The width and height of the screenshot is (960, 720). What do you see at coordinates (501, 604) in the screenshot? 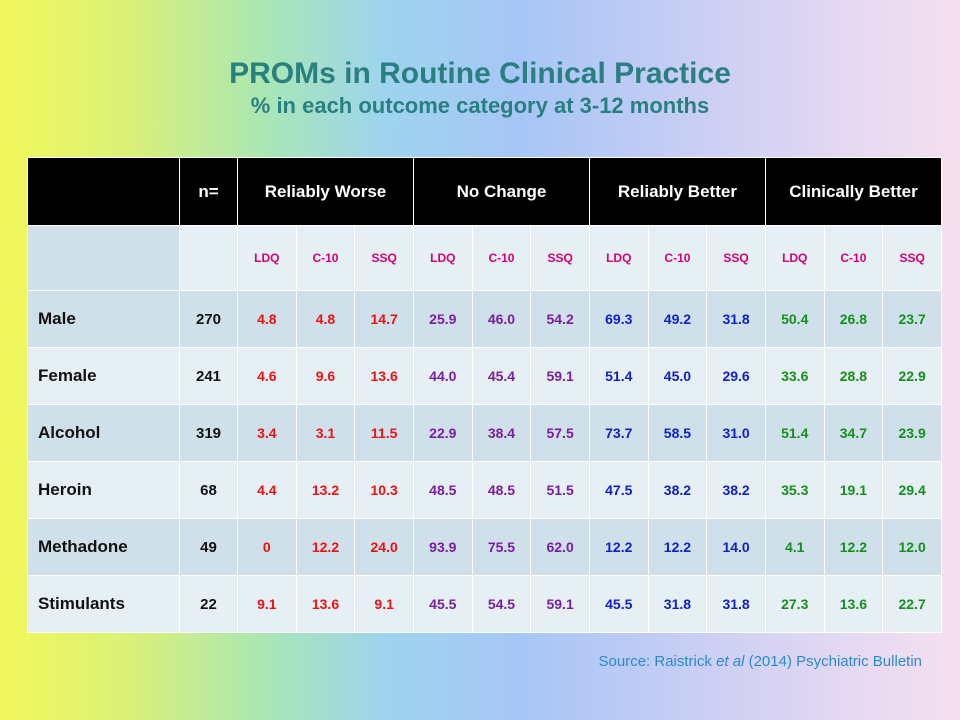
I see `value-cell: 54.5` at bounding box center [501, 604].